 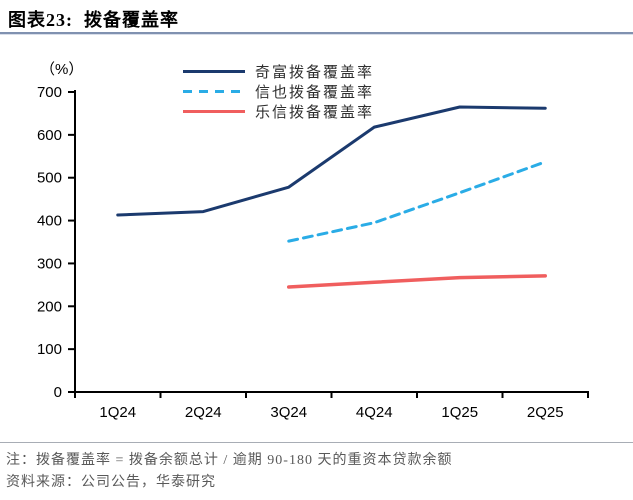 What do you see at coordinates (58, 392) in the screenshot?
I see `y-tick-label: 0` at bounding box center [58, 392].